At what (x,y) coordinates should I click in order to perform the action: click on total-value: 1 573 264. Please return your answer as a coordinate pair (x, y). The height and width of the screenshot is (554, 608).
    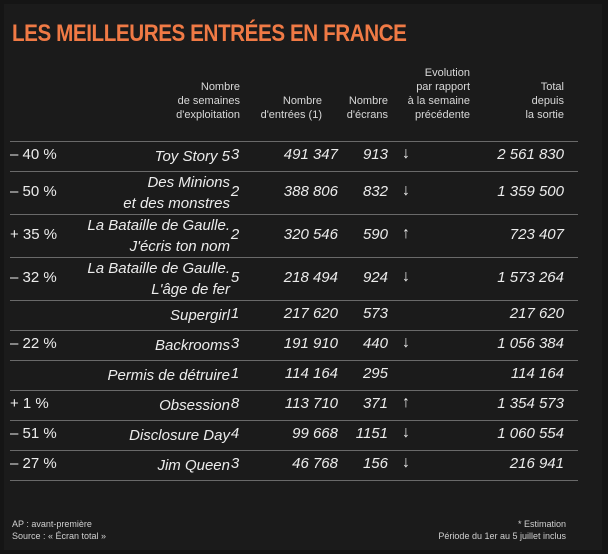
    Looking at the image, I should click on (530, 277).